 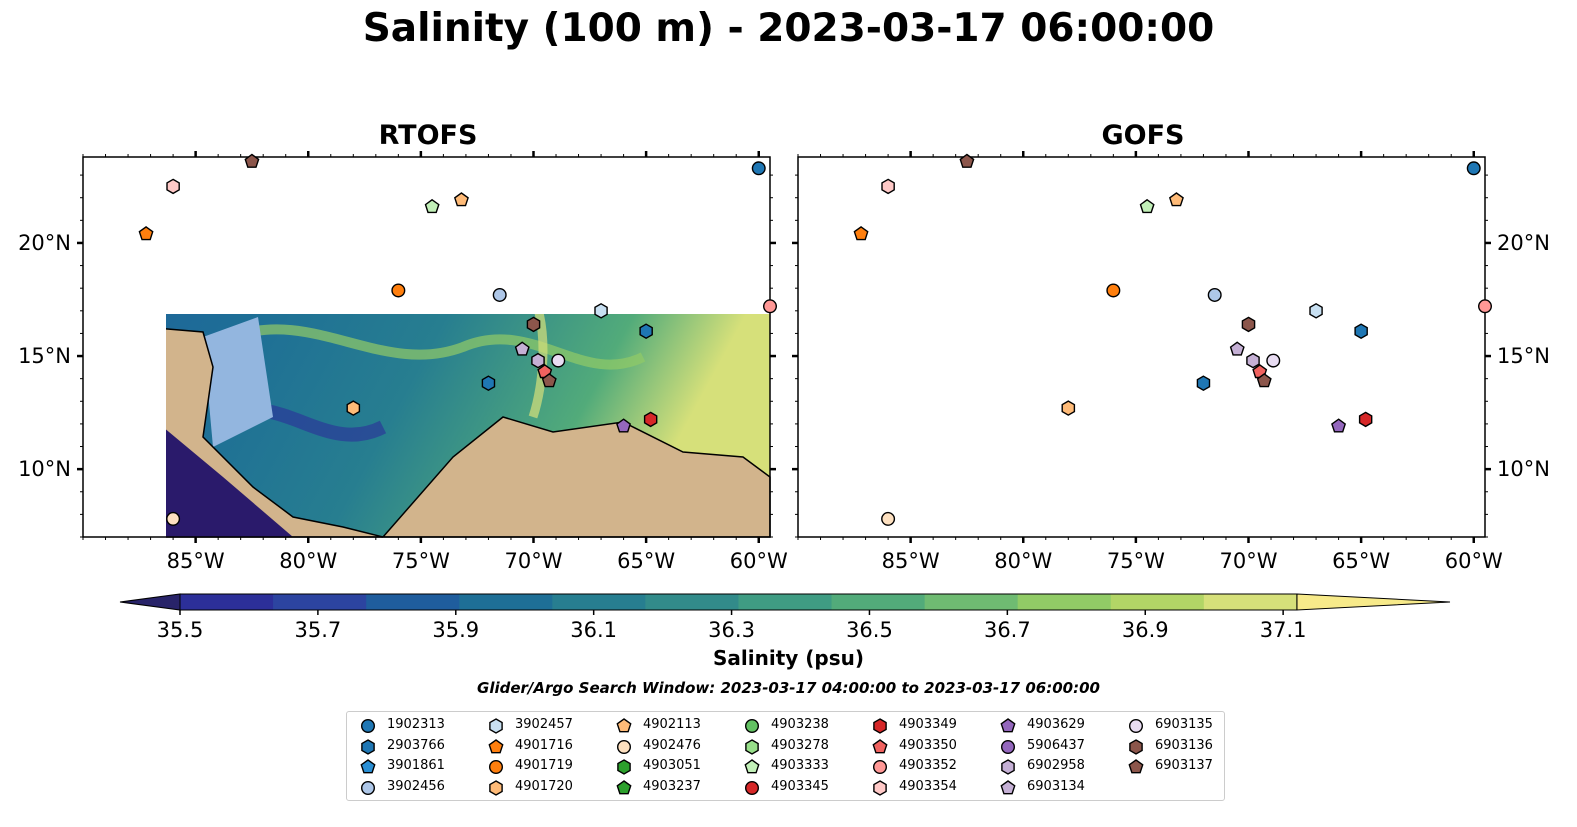 I want to click on colorbar-tick-label: 36.7, so click(x=1007, y=630).